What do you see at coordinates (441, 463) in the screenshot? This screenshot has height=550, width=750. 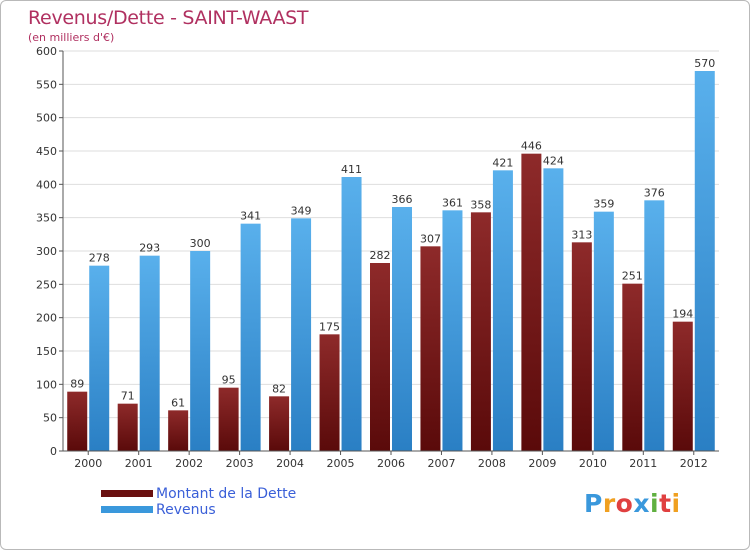 I see `x-tick-label: 2007` at bounding box center [441, 463].